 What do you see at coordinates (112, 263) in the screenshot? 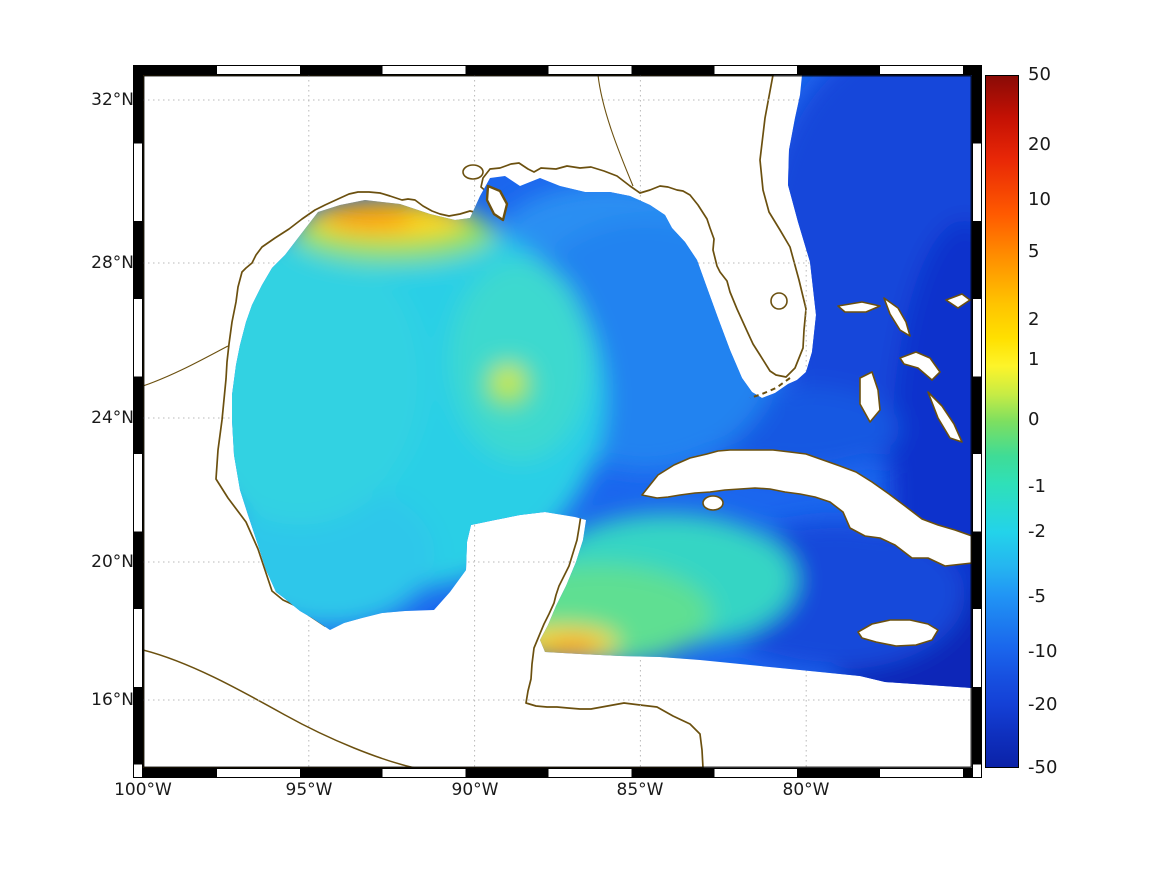
I see `lat-tick-label: 28°N` at bounding box center [112, 263].